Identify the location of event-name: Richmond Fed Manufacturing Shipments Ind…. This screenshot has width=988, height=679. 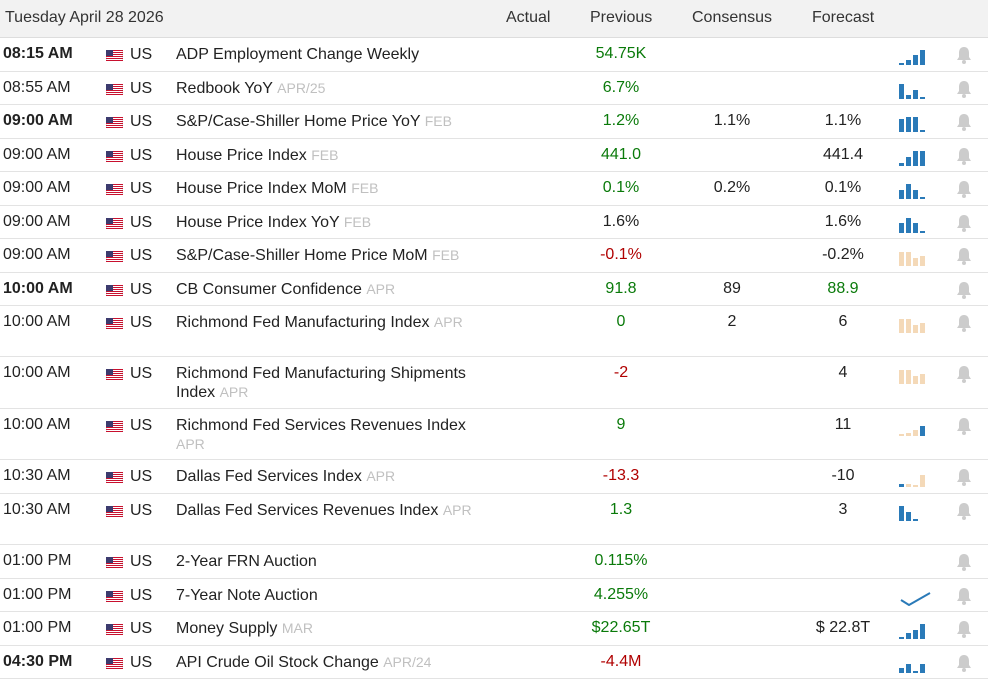
(326, 383).